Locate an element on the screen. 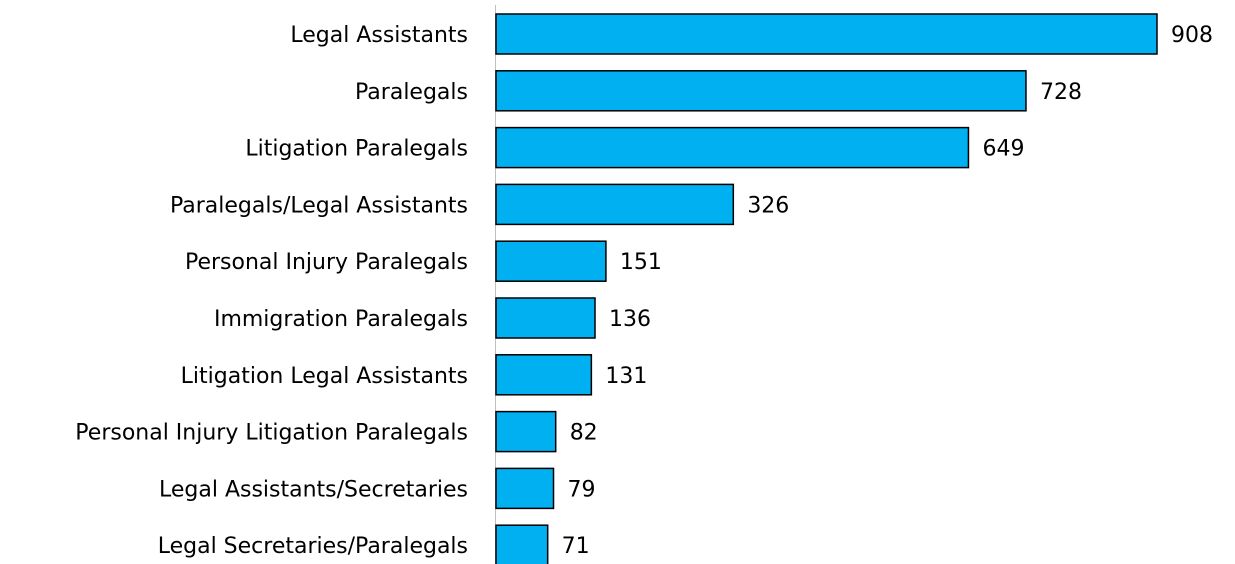 The height and width of the screenshot is (564, 1235). category-label: Legal Assistants is located at coordinates (379, 35).